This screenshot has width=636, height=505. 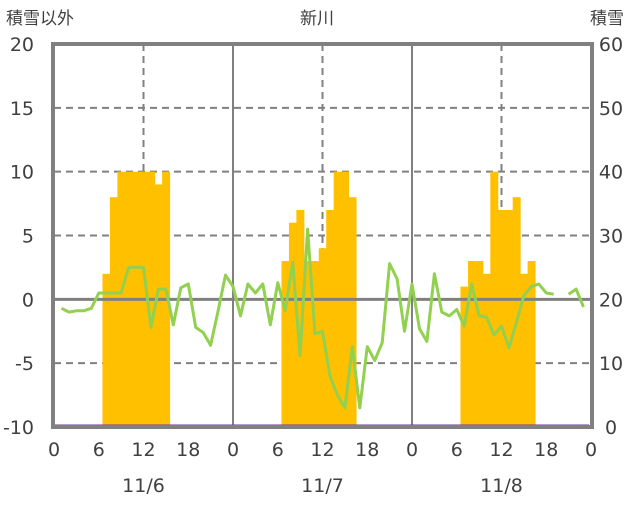 What do you see at coordinates (611, 45) in the screenshot?
I see `right-tick-label: 60` at bounding box center [611, 45].